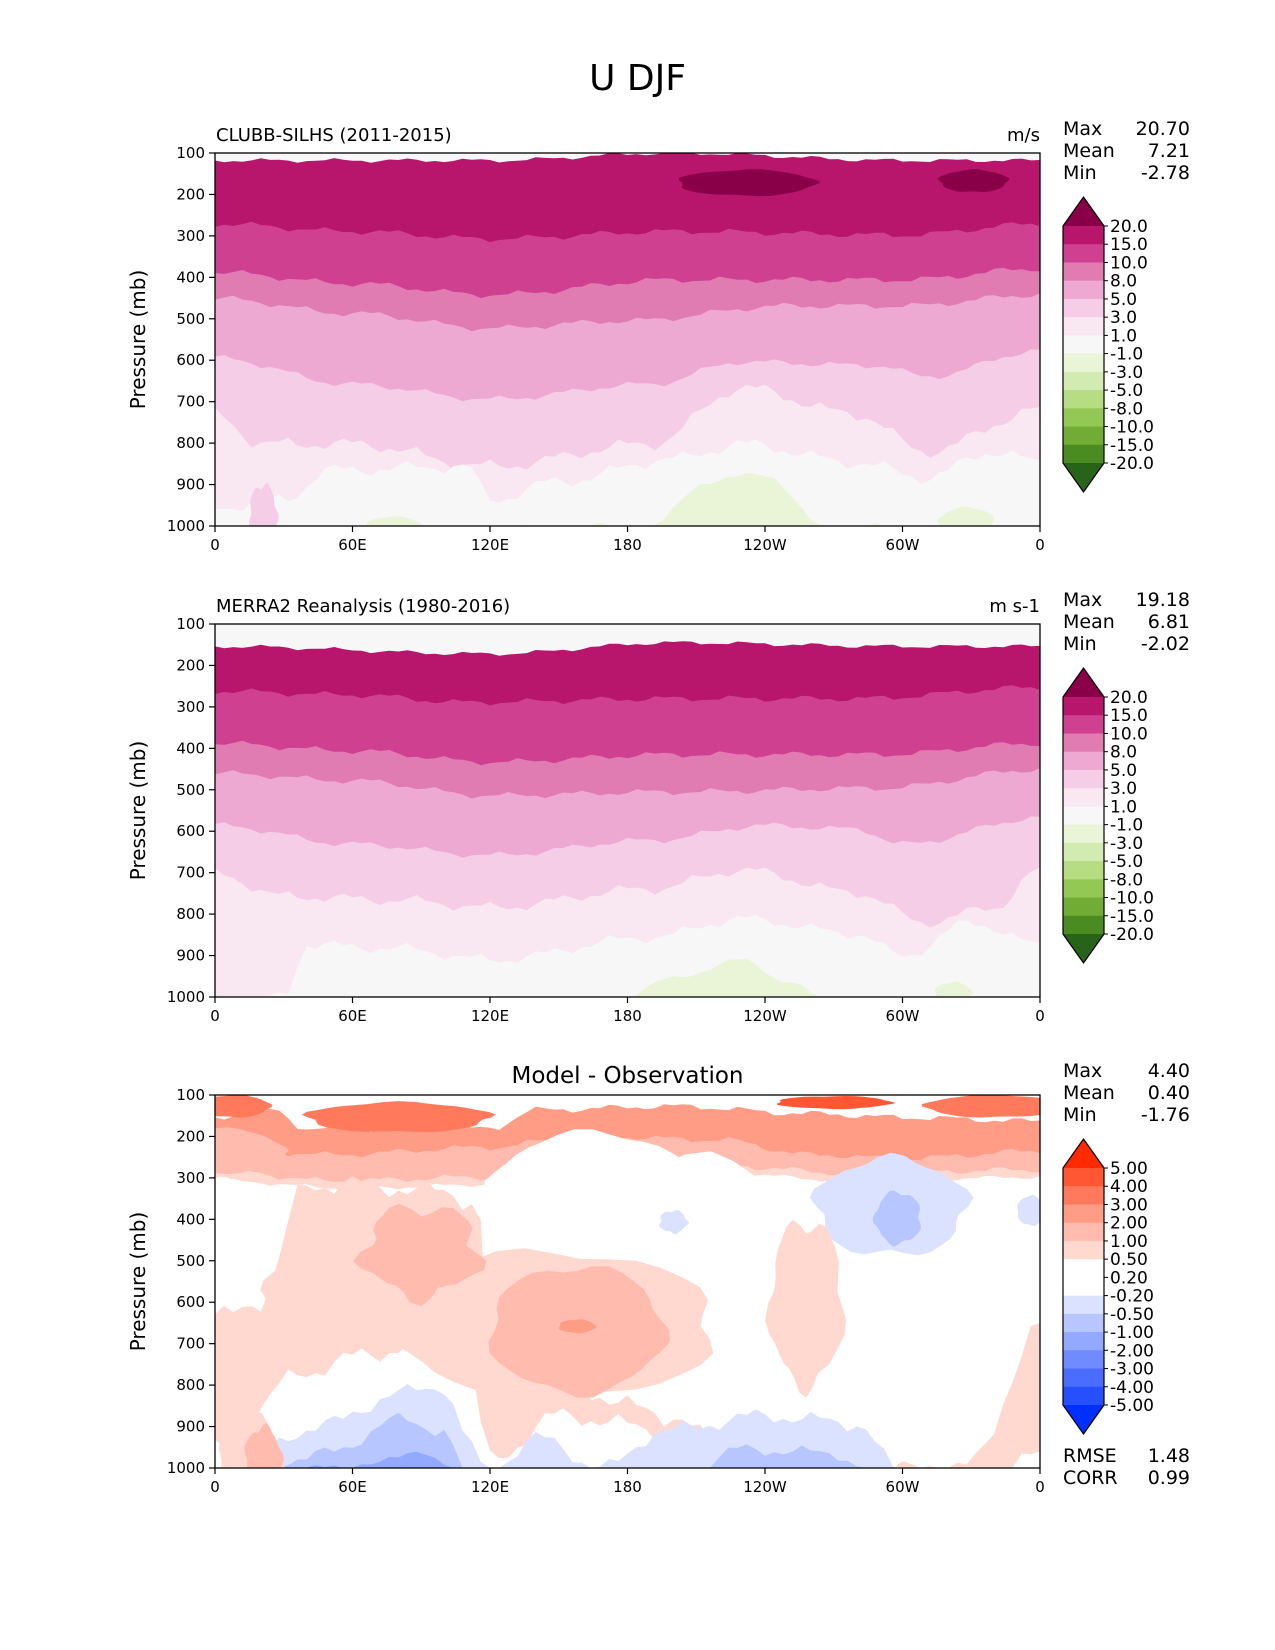  I want to click on panel-1-ylabel: Pressure (mb), so click(138, 340).